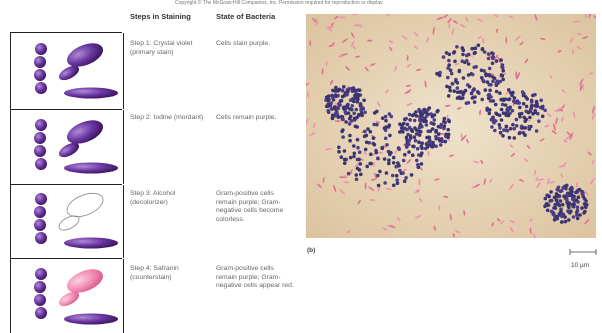 The image size is (602, 333). Describe the element at coordinates (66, 32) in the screenshot. I see `table-border-top` at that location.